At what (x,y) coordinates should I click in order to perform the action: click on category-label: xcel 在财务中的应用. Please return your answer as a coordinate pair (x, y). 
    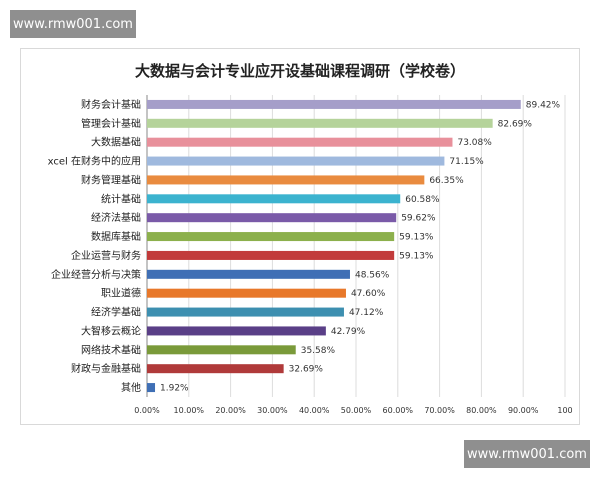
    Looking at the image, I should click on (94, 161).